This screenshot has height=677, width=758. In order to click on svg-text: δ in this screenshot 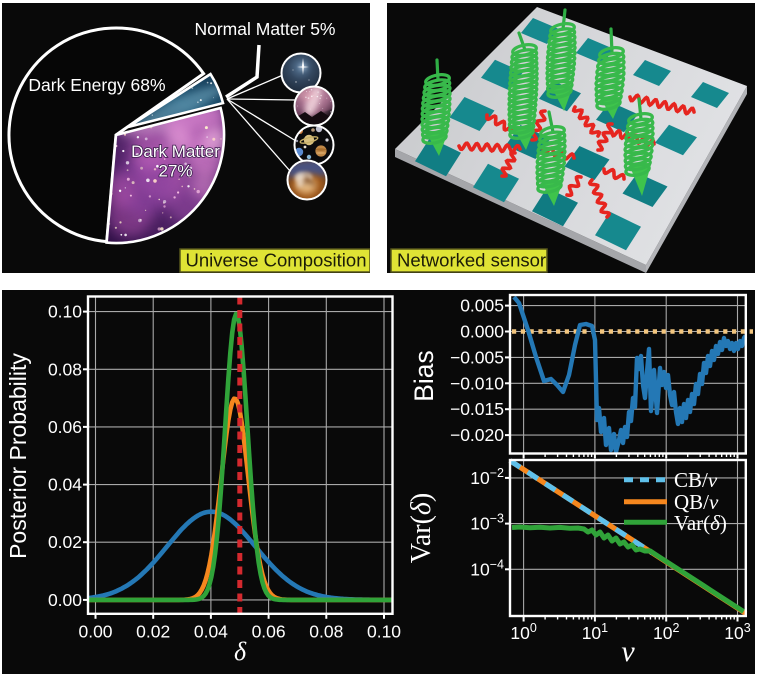, I will do `click(240, 651)`.